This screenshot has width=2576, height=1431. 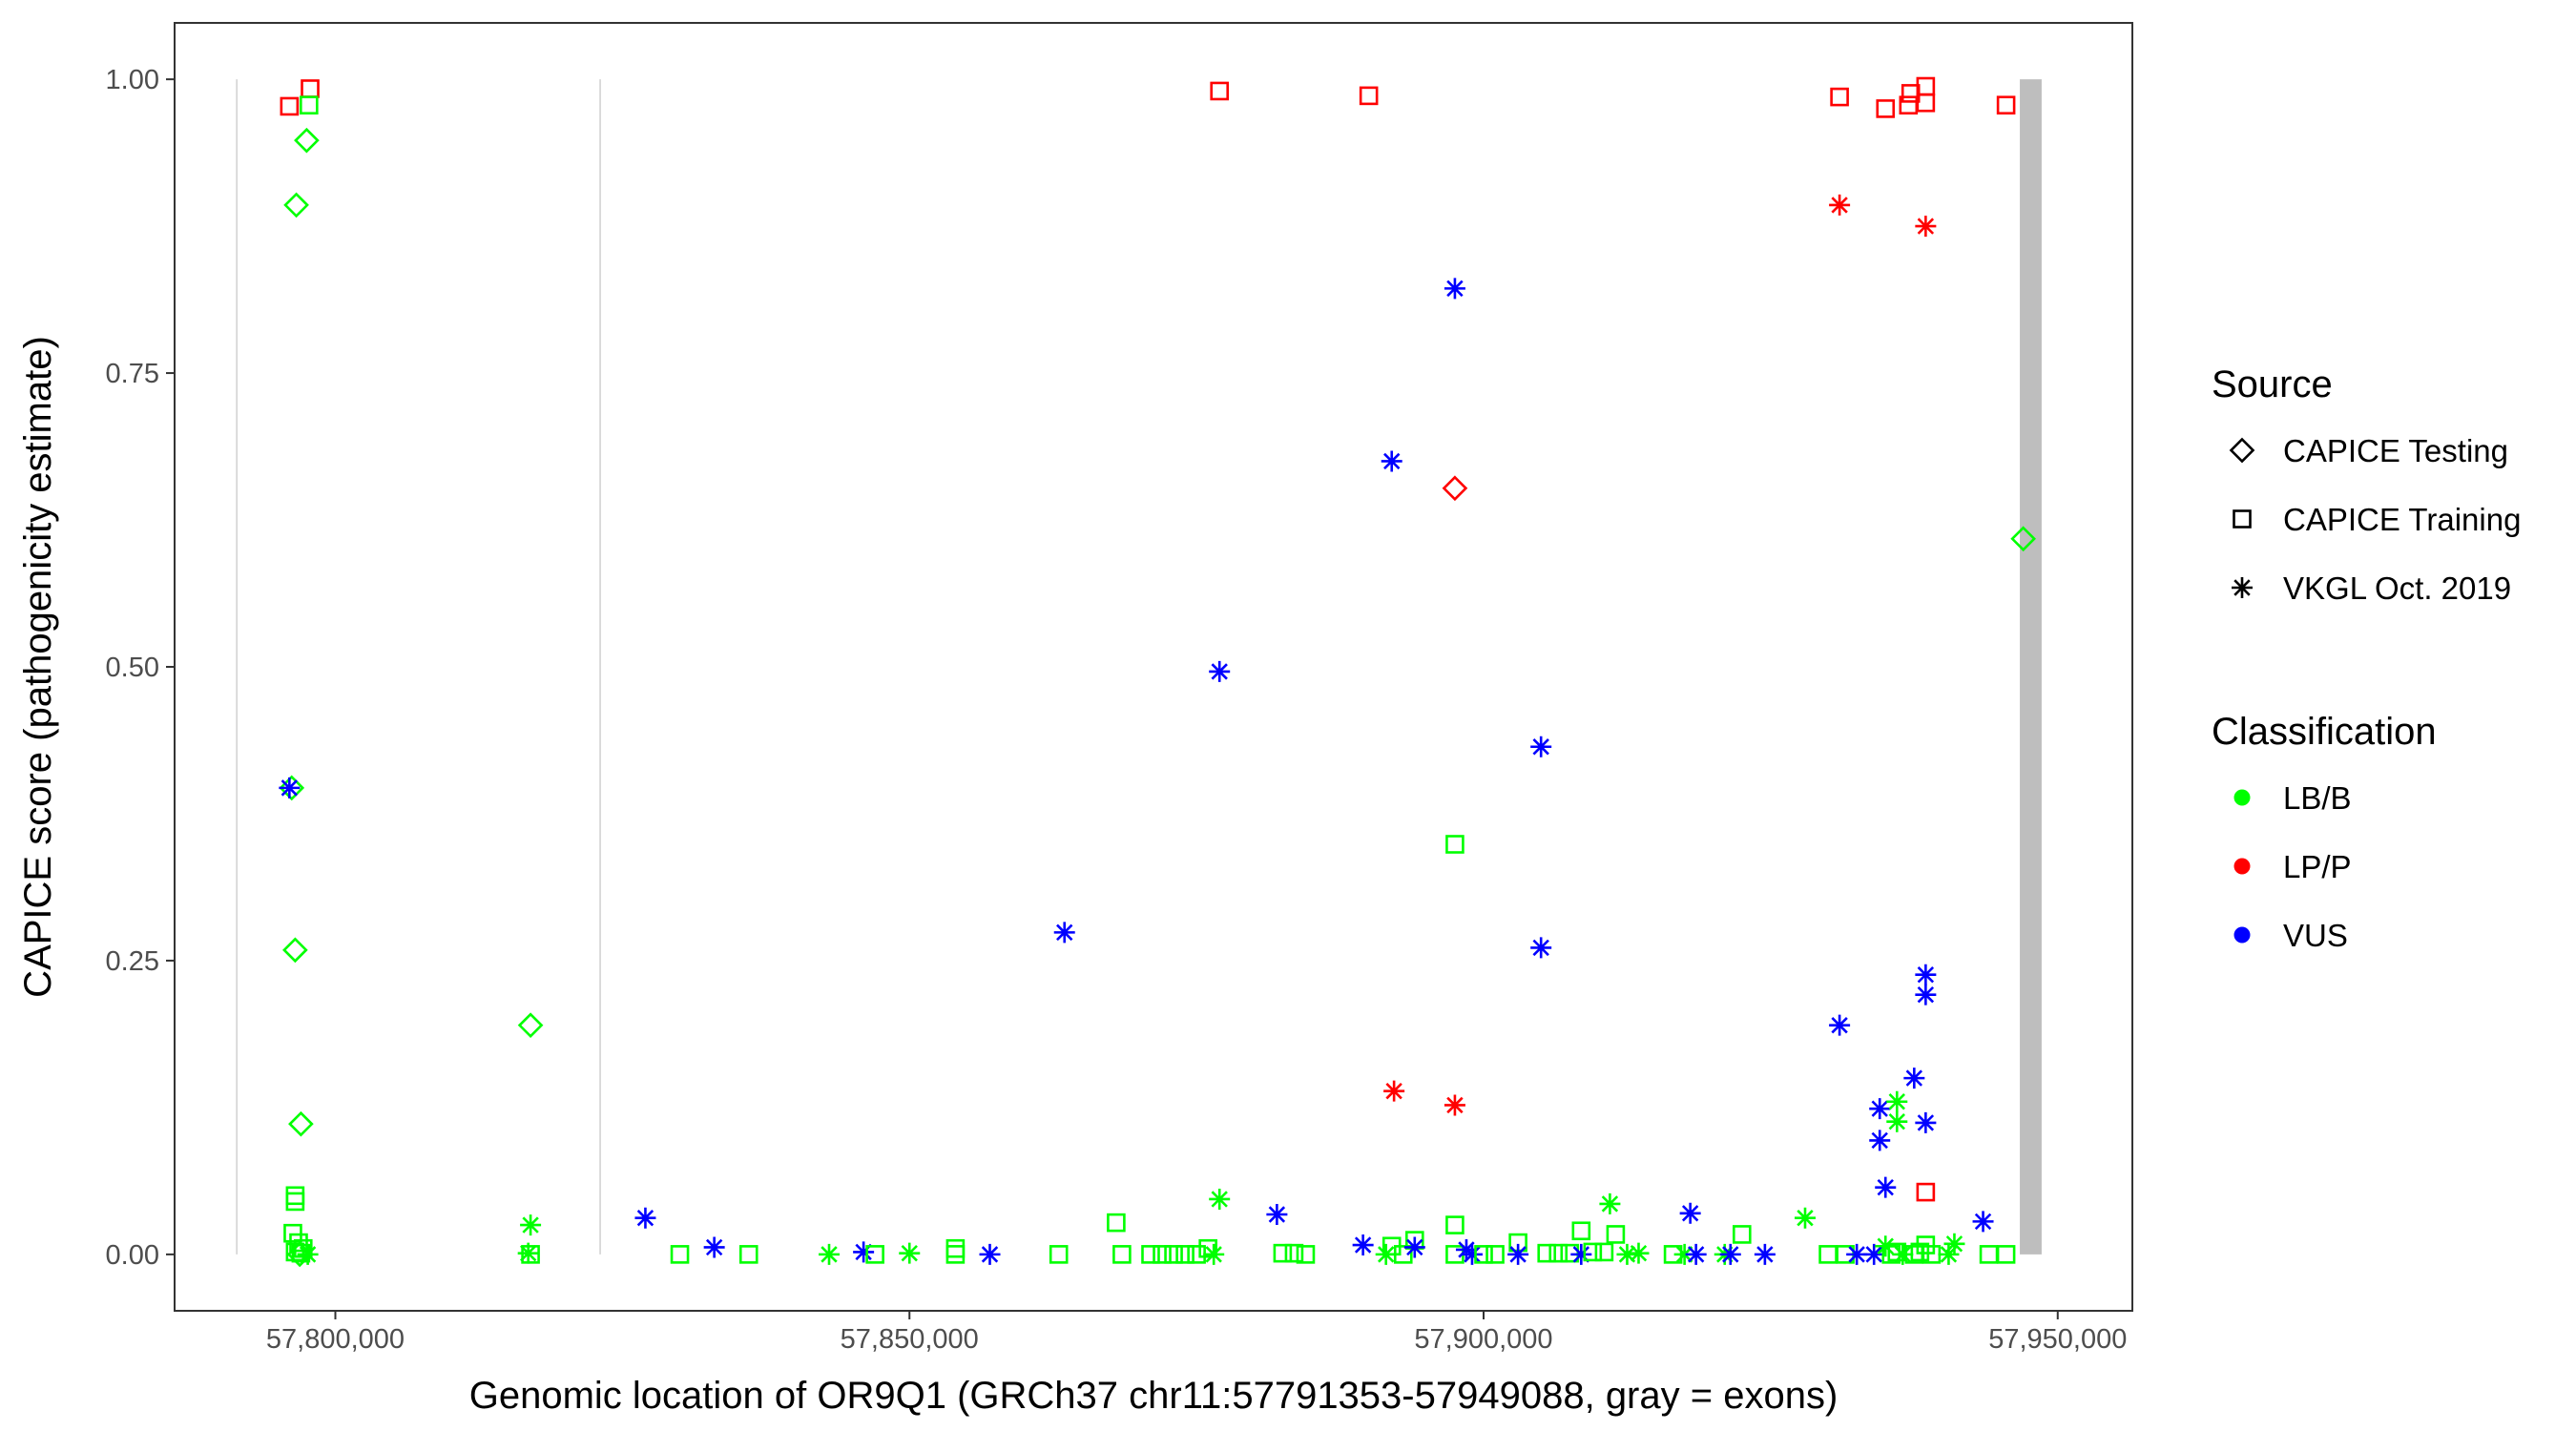 I want to click on y-tick-label: 0.00, so click(x=132, y=1255).